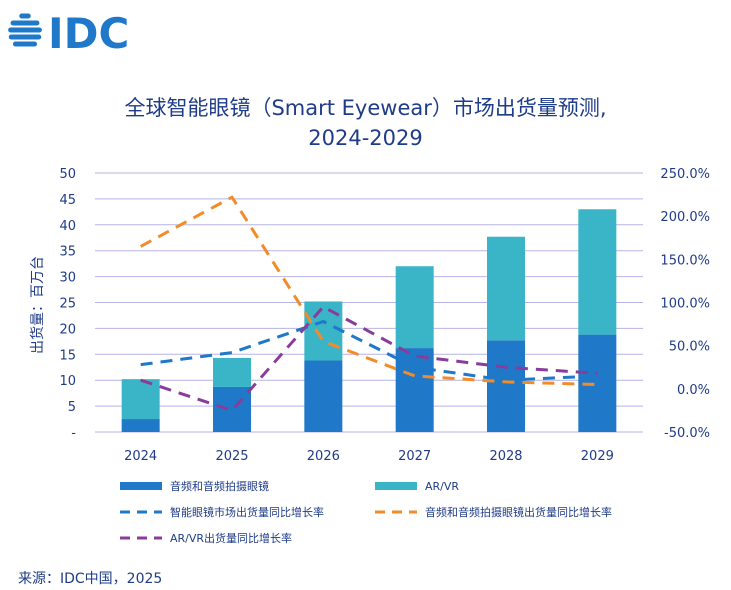 The width and height of the screenshot is (731, 590). What do you see at coordinates (67, 252) in the screenshot?
I see `y-tick-label: 35` at bounding box center [67, 252].